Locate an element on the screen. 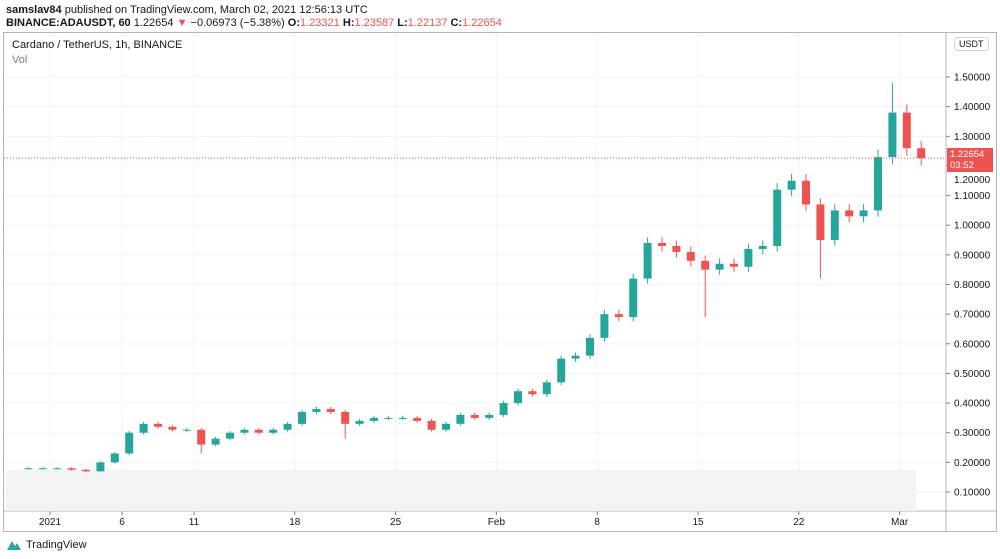  y-tick-label: 0.70000 is located at coordinates (972, 315).